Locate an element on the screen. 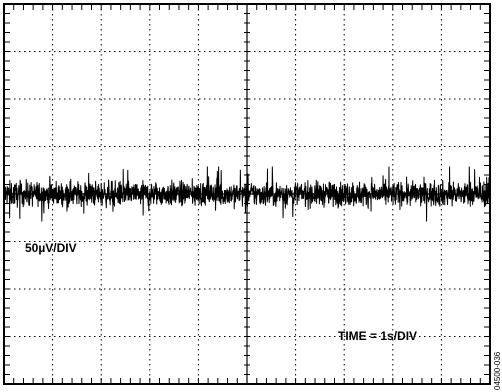 The height and width of the screenshot is (392, 502). time-scale-label: TIME = 1s/DIV is located at coordinates (377, 336).